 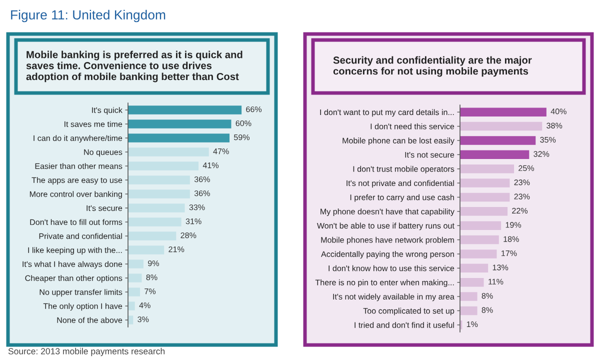 What do you see at coordinates (210, 165) in the screenshot?
I see `data-label: 41%` at bounding box center [210, 165].